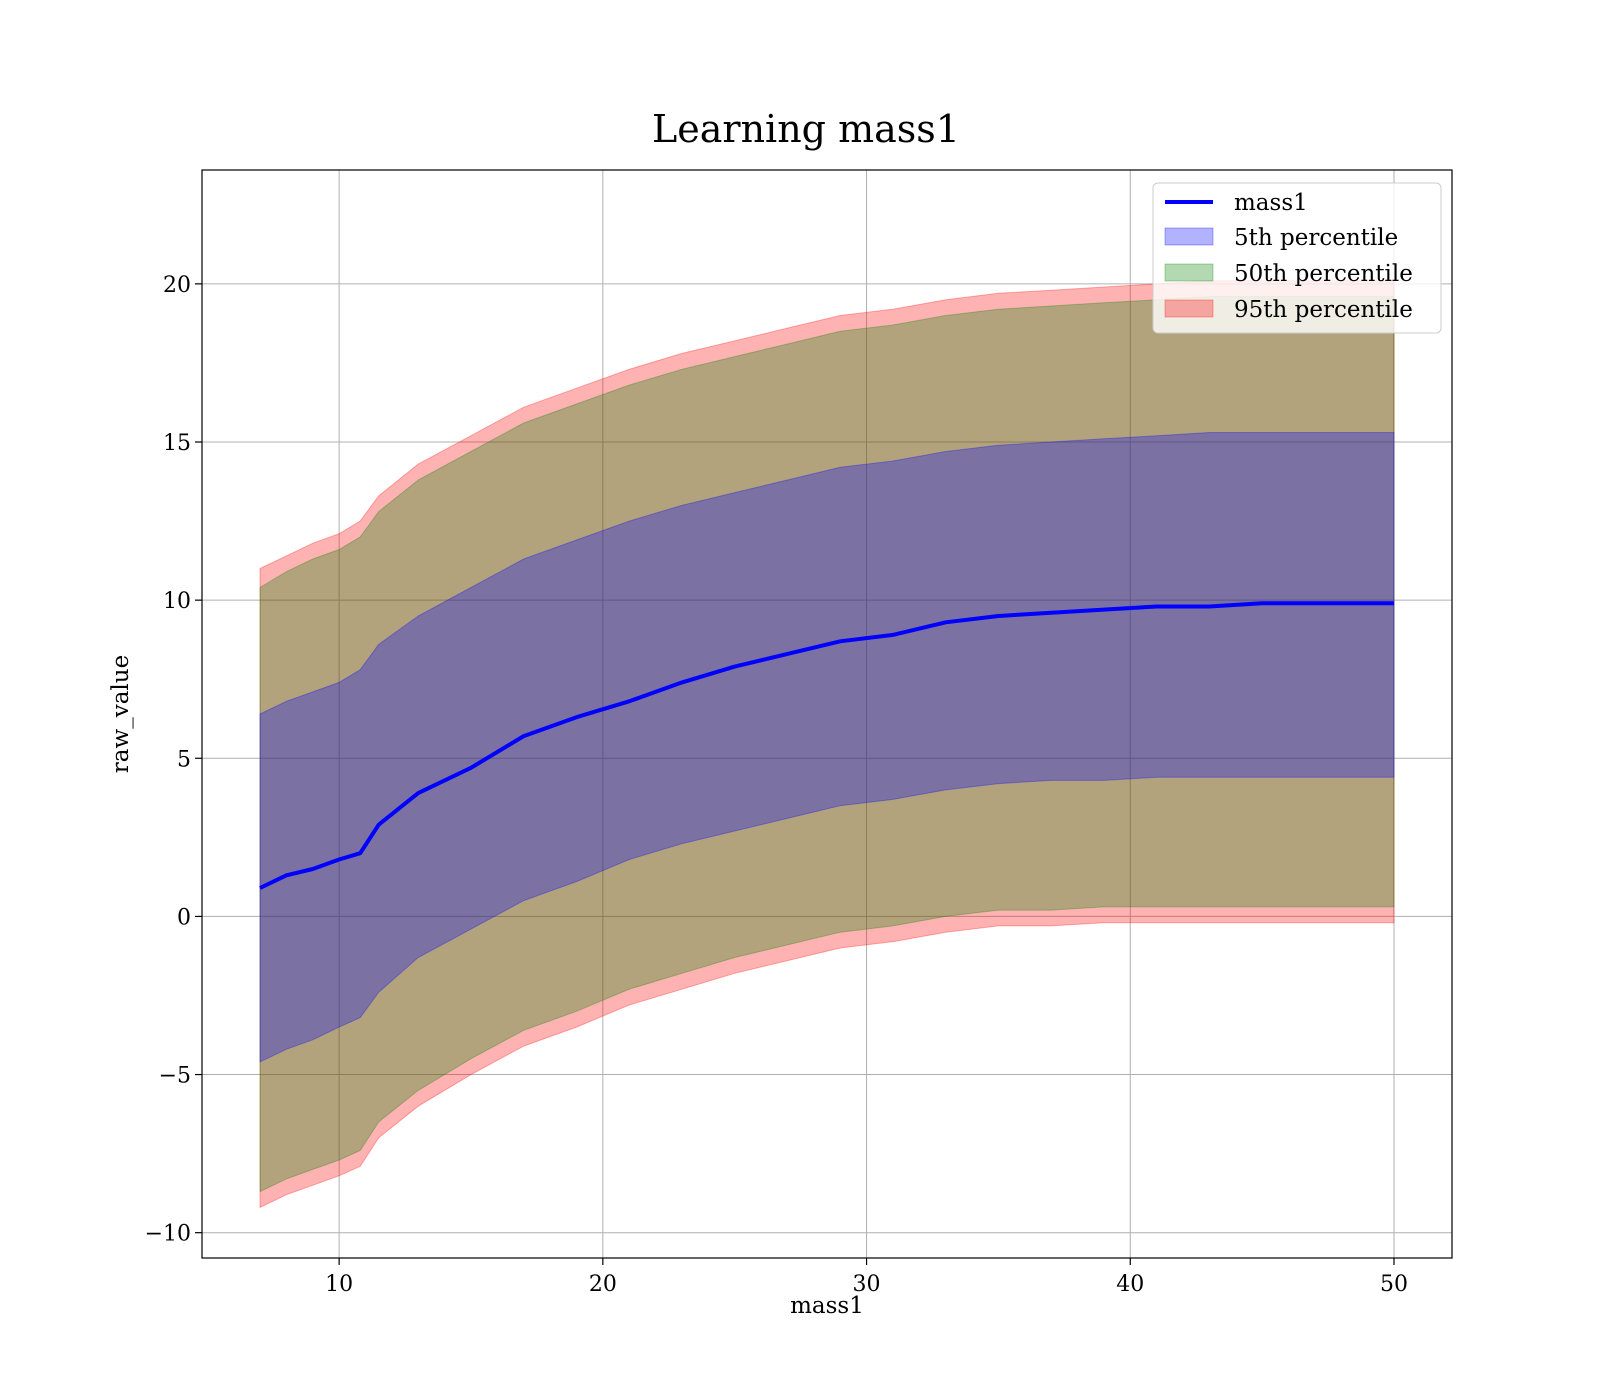 This screenshot has width=1600, height=1400. What do you see at coordinates (1130, 1284) in the screenshot?
I see `x-tick-label: 40` at bounding box center [1130, 1284].